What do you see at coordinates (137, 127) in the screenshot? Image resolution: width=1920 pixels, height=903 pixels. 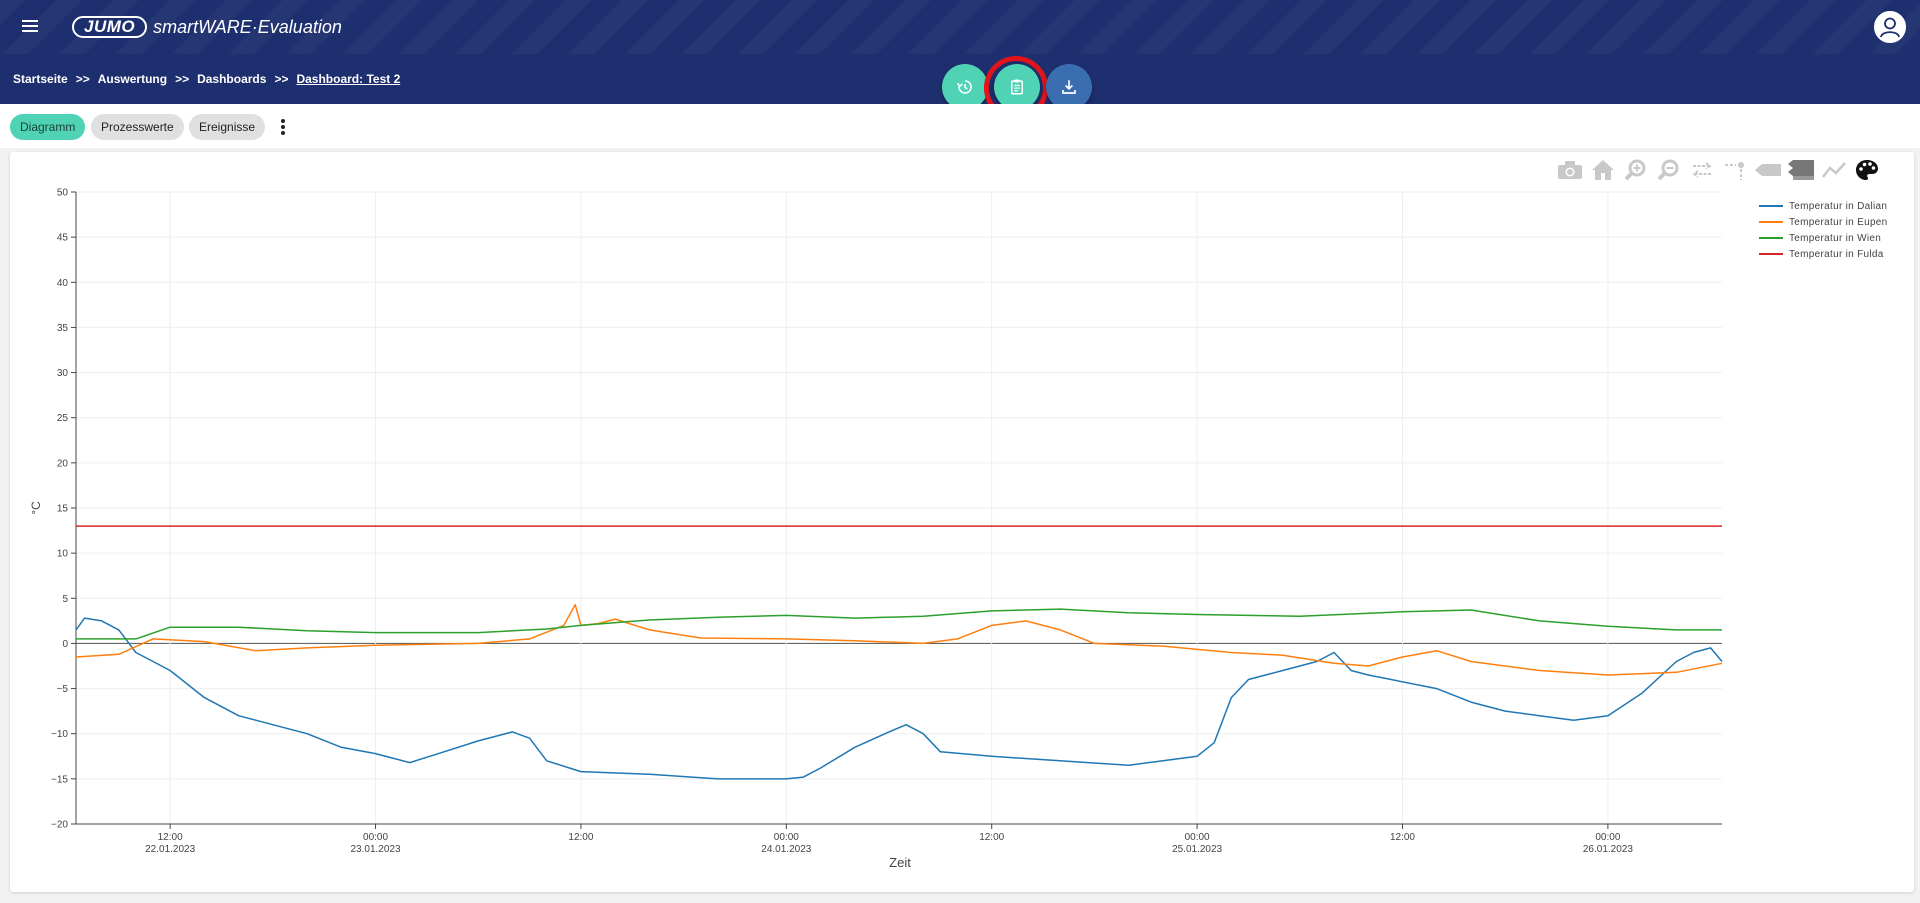 I see `tab-prozesswerte: Prozesswerte` at bounding box center [137, 127].